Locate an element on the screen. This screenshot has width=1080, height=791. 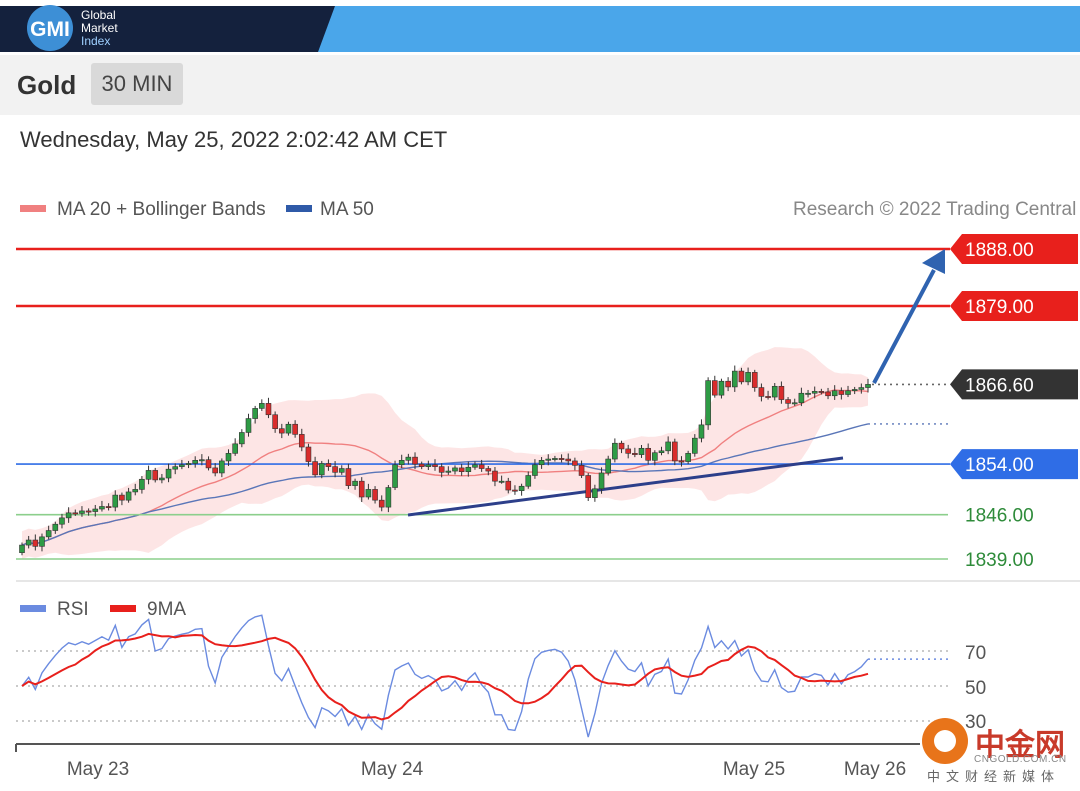
research-credit: Research © 2022 Trading Central is located at coordinates (935, 209).